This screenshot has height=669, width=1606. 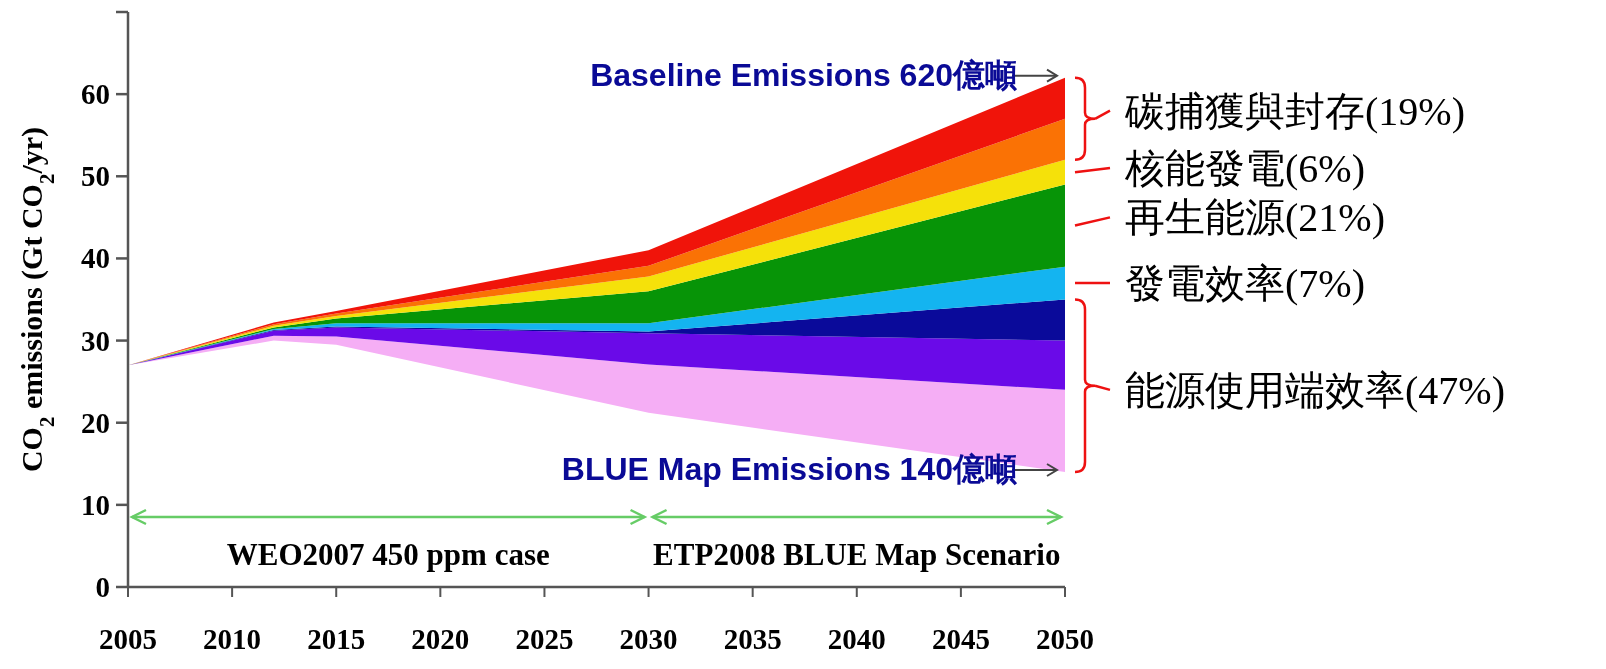 What do you see at coordinates (95, 340) in the screenshot?
I see `y-tick-label: 30` at bounding box center [95, 340].